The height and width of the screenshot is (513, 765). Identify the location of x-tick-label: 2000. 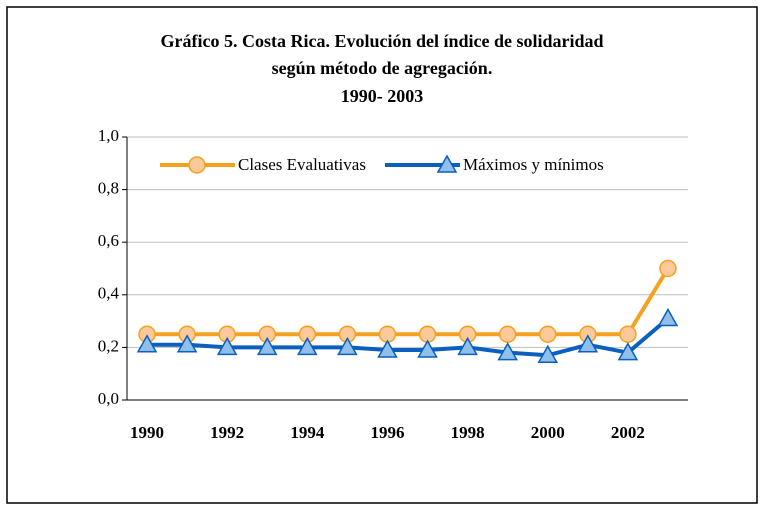
(548, 432).